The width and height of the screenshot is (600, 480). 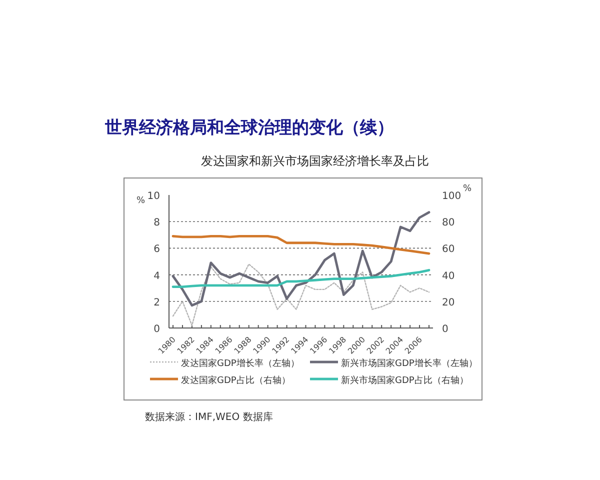 What do you see at coordinates (409, 363) in the screenshot?
I see `legend-label: 新兴市场国家GDP增长率（左轴）` at bounding box center [409, 363].